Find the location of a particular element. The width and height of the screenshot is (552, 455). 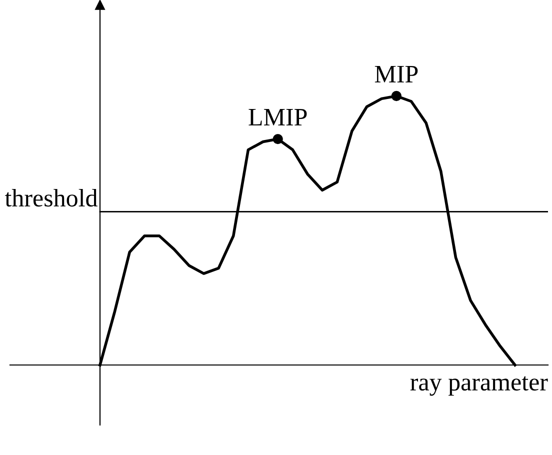

x-axis-title: ray parameter is located at coordinates (479, 386).